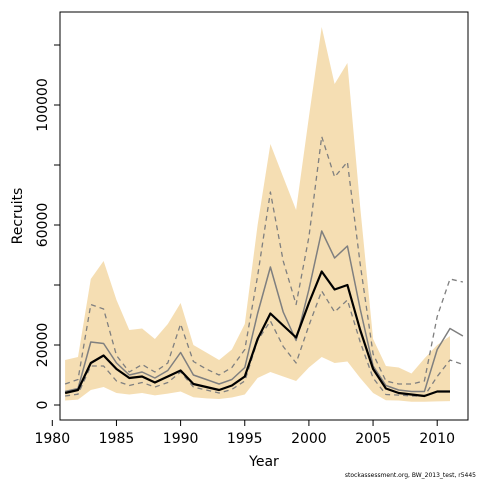 The image size is (480, 480). What do you see at coordinates (43, 104) in the screenshot?
I see `y-tick-label: 100000` at bounding box center [43, 104].